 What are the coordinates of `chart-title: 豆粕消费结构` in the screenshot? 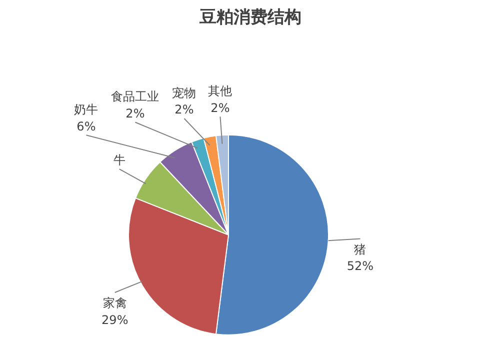 It's located at (250, 18).